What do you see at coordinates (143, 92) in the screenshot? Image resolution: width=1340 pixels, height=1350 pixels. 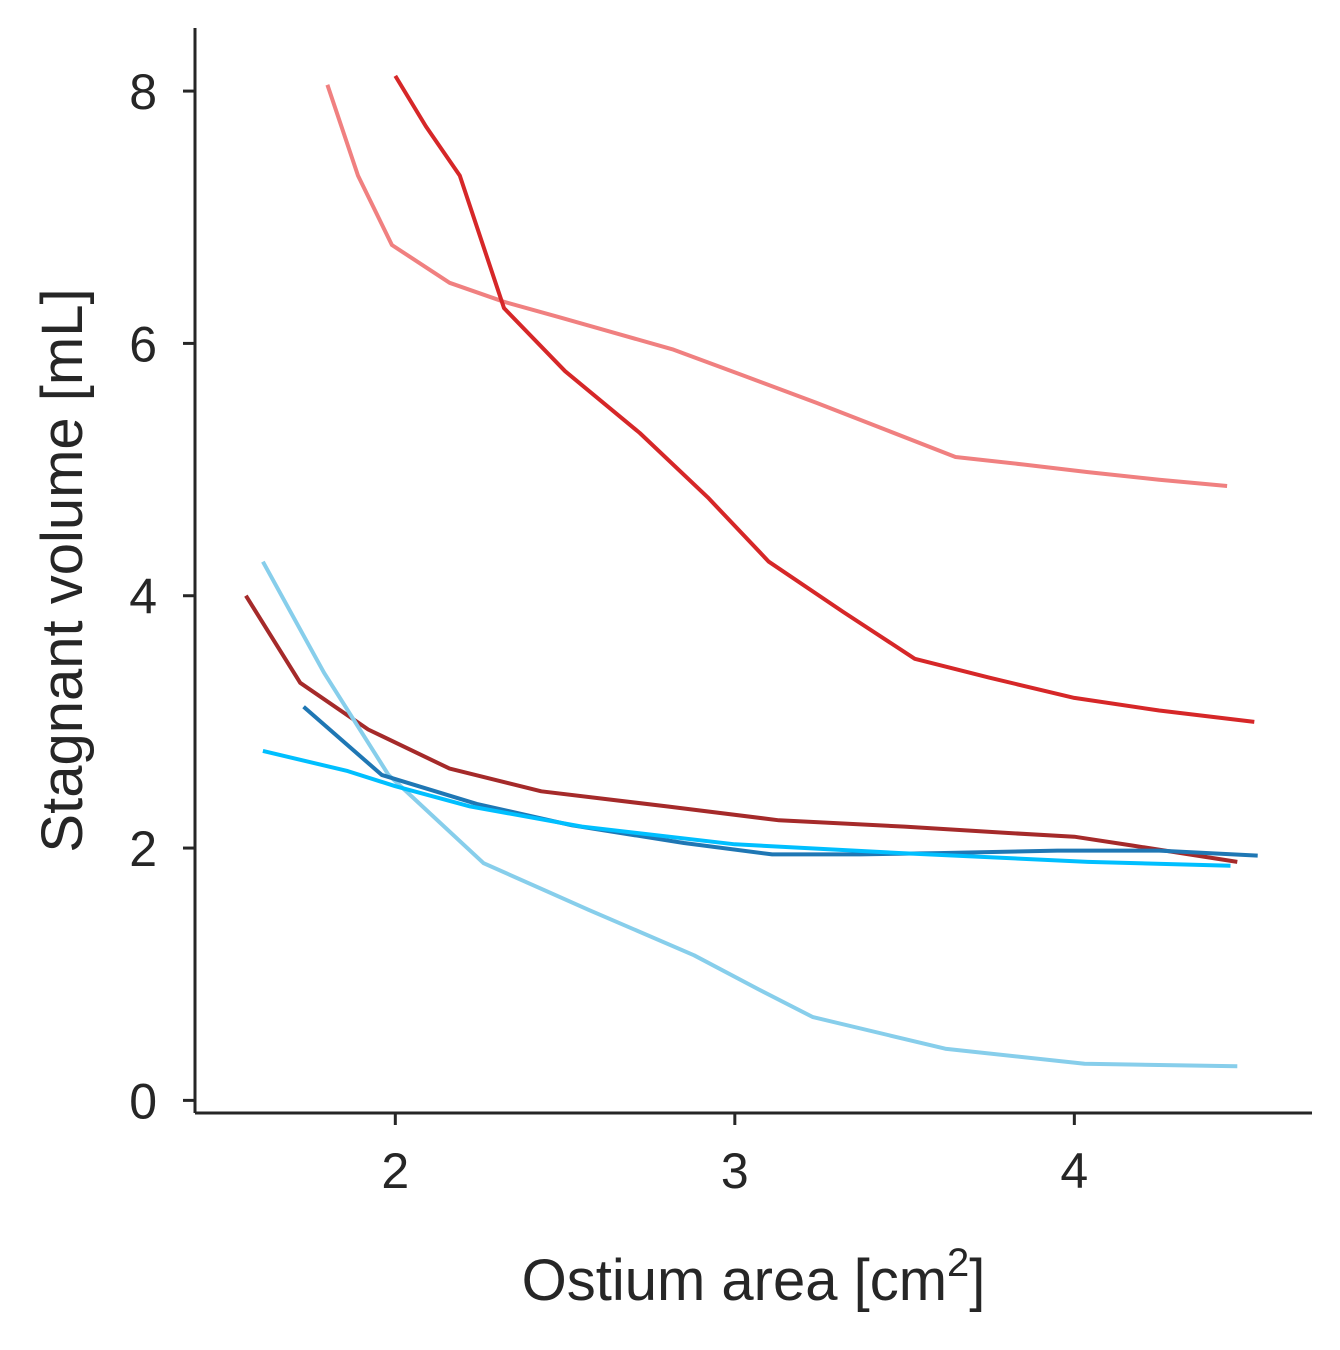 I see `y-tick-label-8: 8` at bounding box center [143, 92].